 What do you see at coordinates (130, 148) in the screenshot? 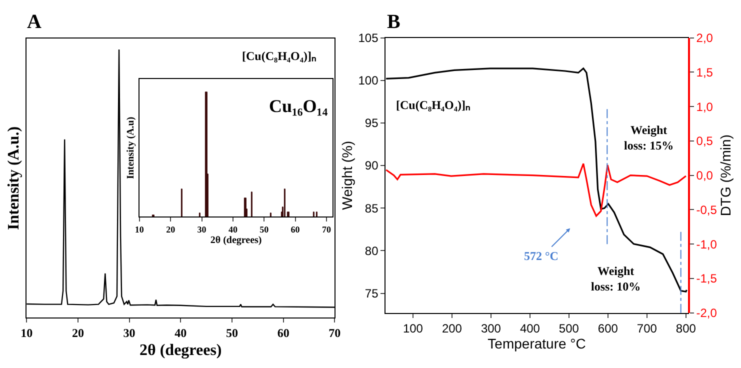
I see `y-axis-title: Intensity (A.u)` at bounding box center [130, 148].